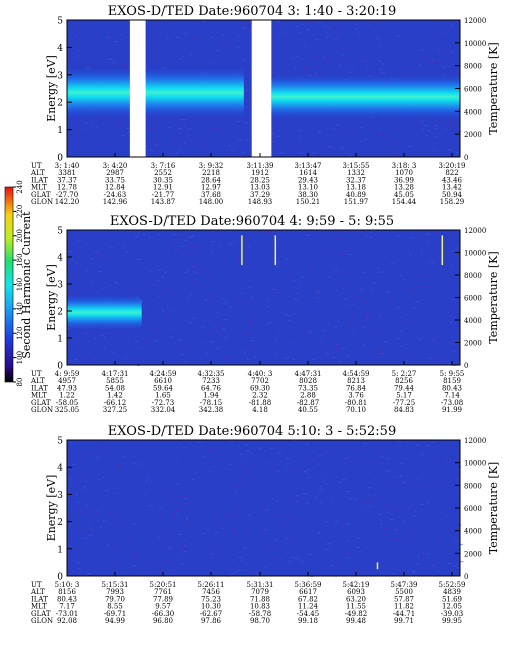  Describe the element at coordinates (404, 374) in the screenshot. I see `orbit-cell: 5: 2:27` at that location.